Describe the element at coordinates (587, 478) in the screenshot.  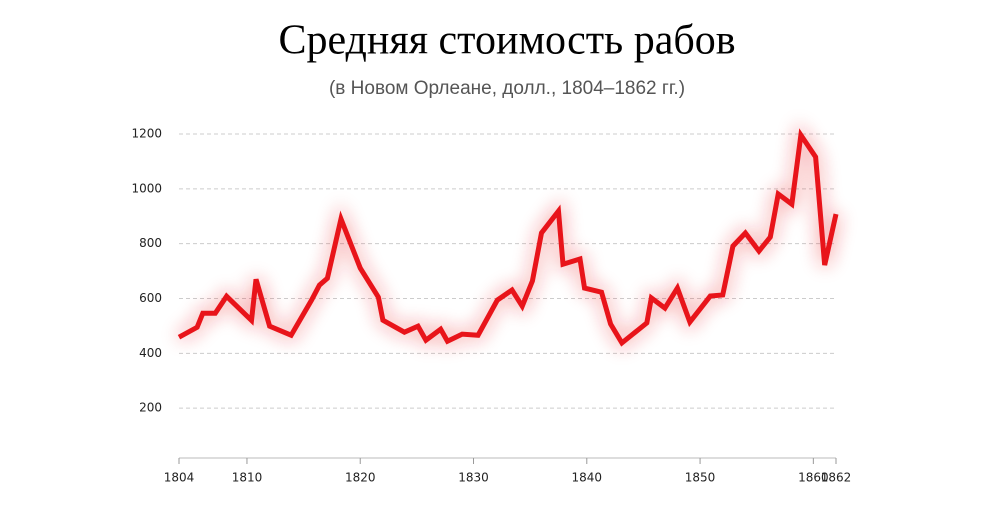
I see `x-tick-label: 1840` at that location.